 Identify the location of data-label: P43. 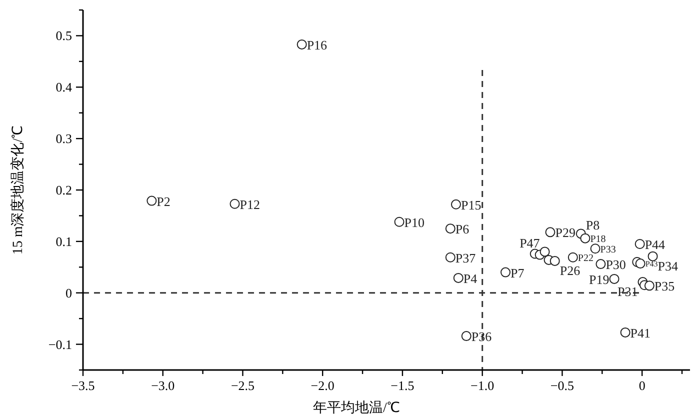
(651, 264).